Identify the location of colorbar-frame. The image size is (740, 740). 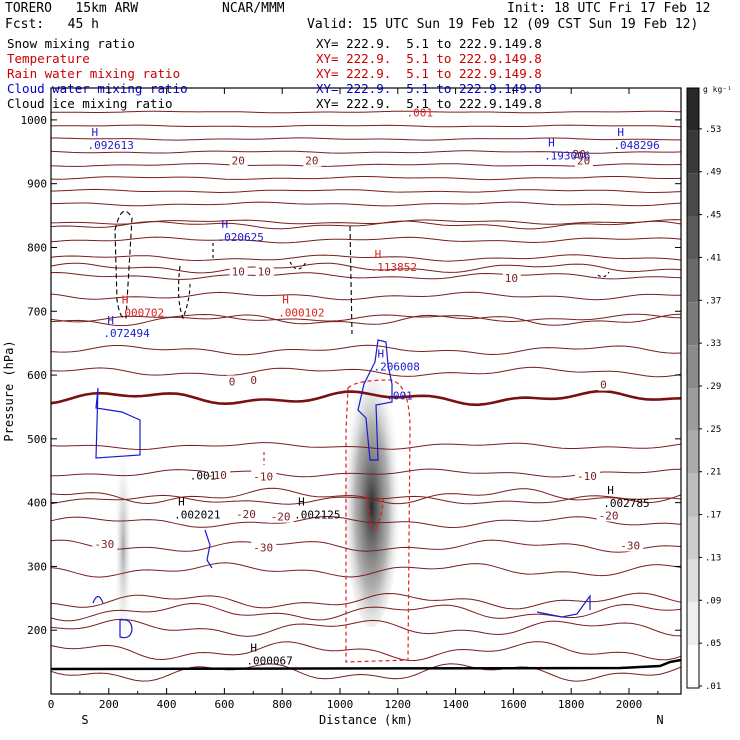
(693, 388).